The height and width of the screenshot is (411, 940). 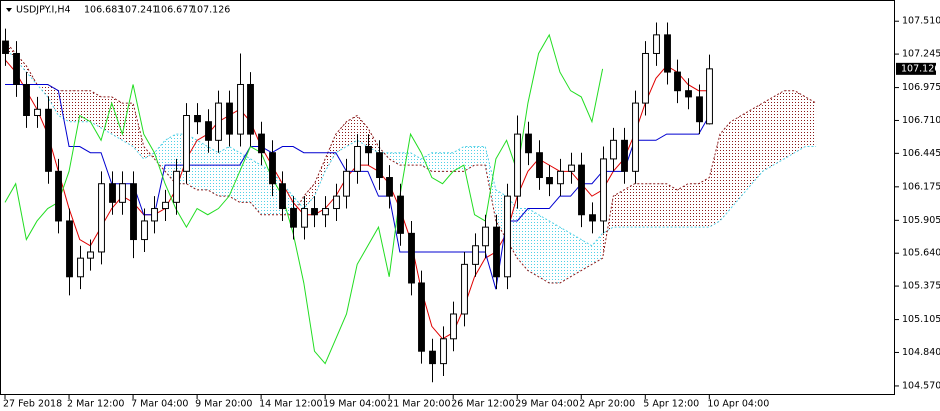 I want to click on x-tick-label: 2 Apr 20:00, so click(x=607, y=404).